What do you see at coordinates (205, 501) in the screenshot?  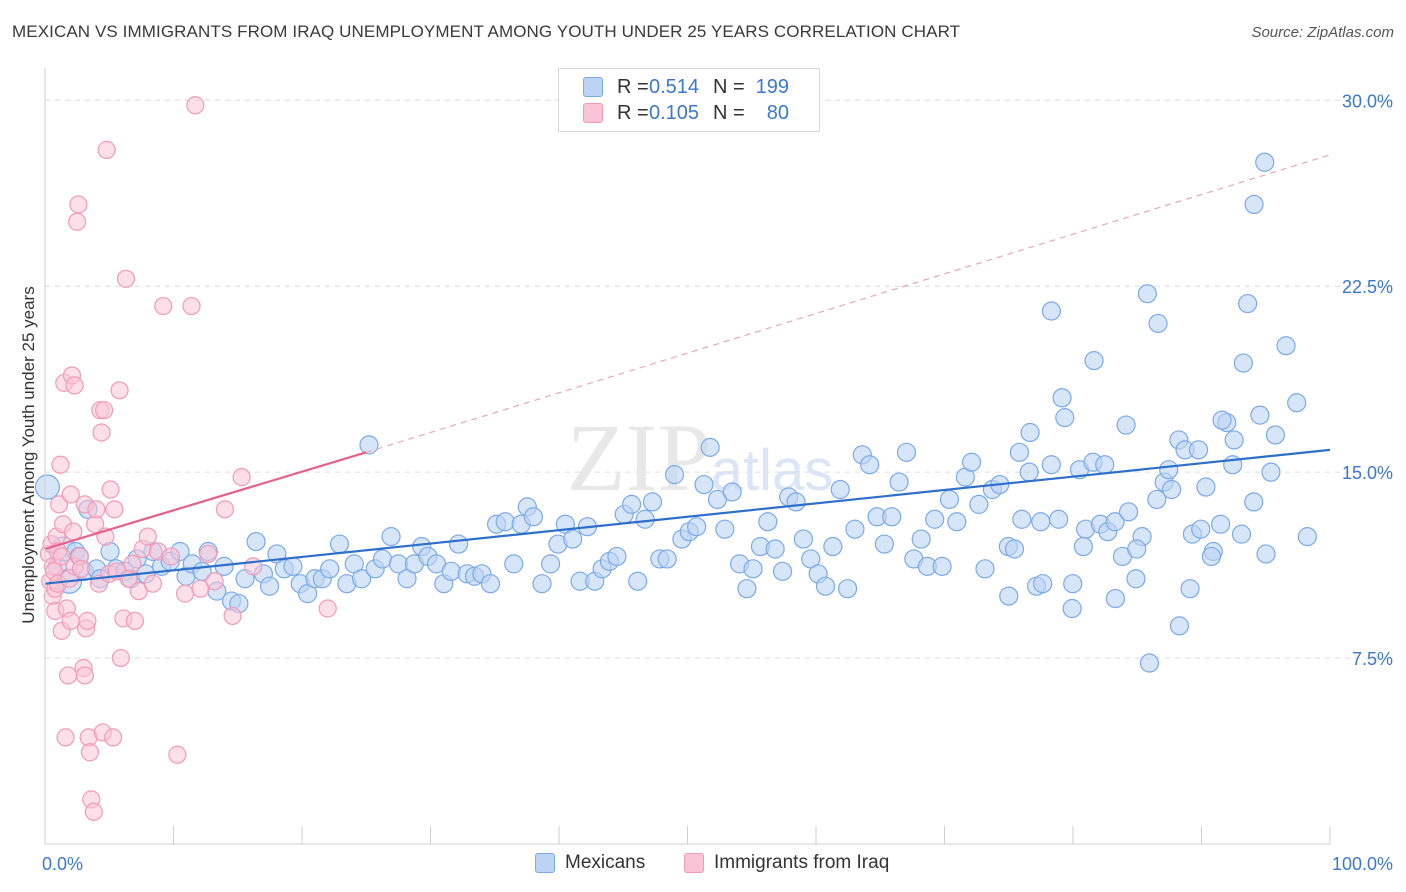 I see `trend-line-iraq` at bounding box center [205, 501].